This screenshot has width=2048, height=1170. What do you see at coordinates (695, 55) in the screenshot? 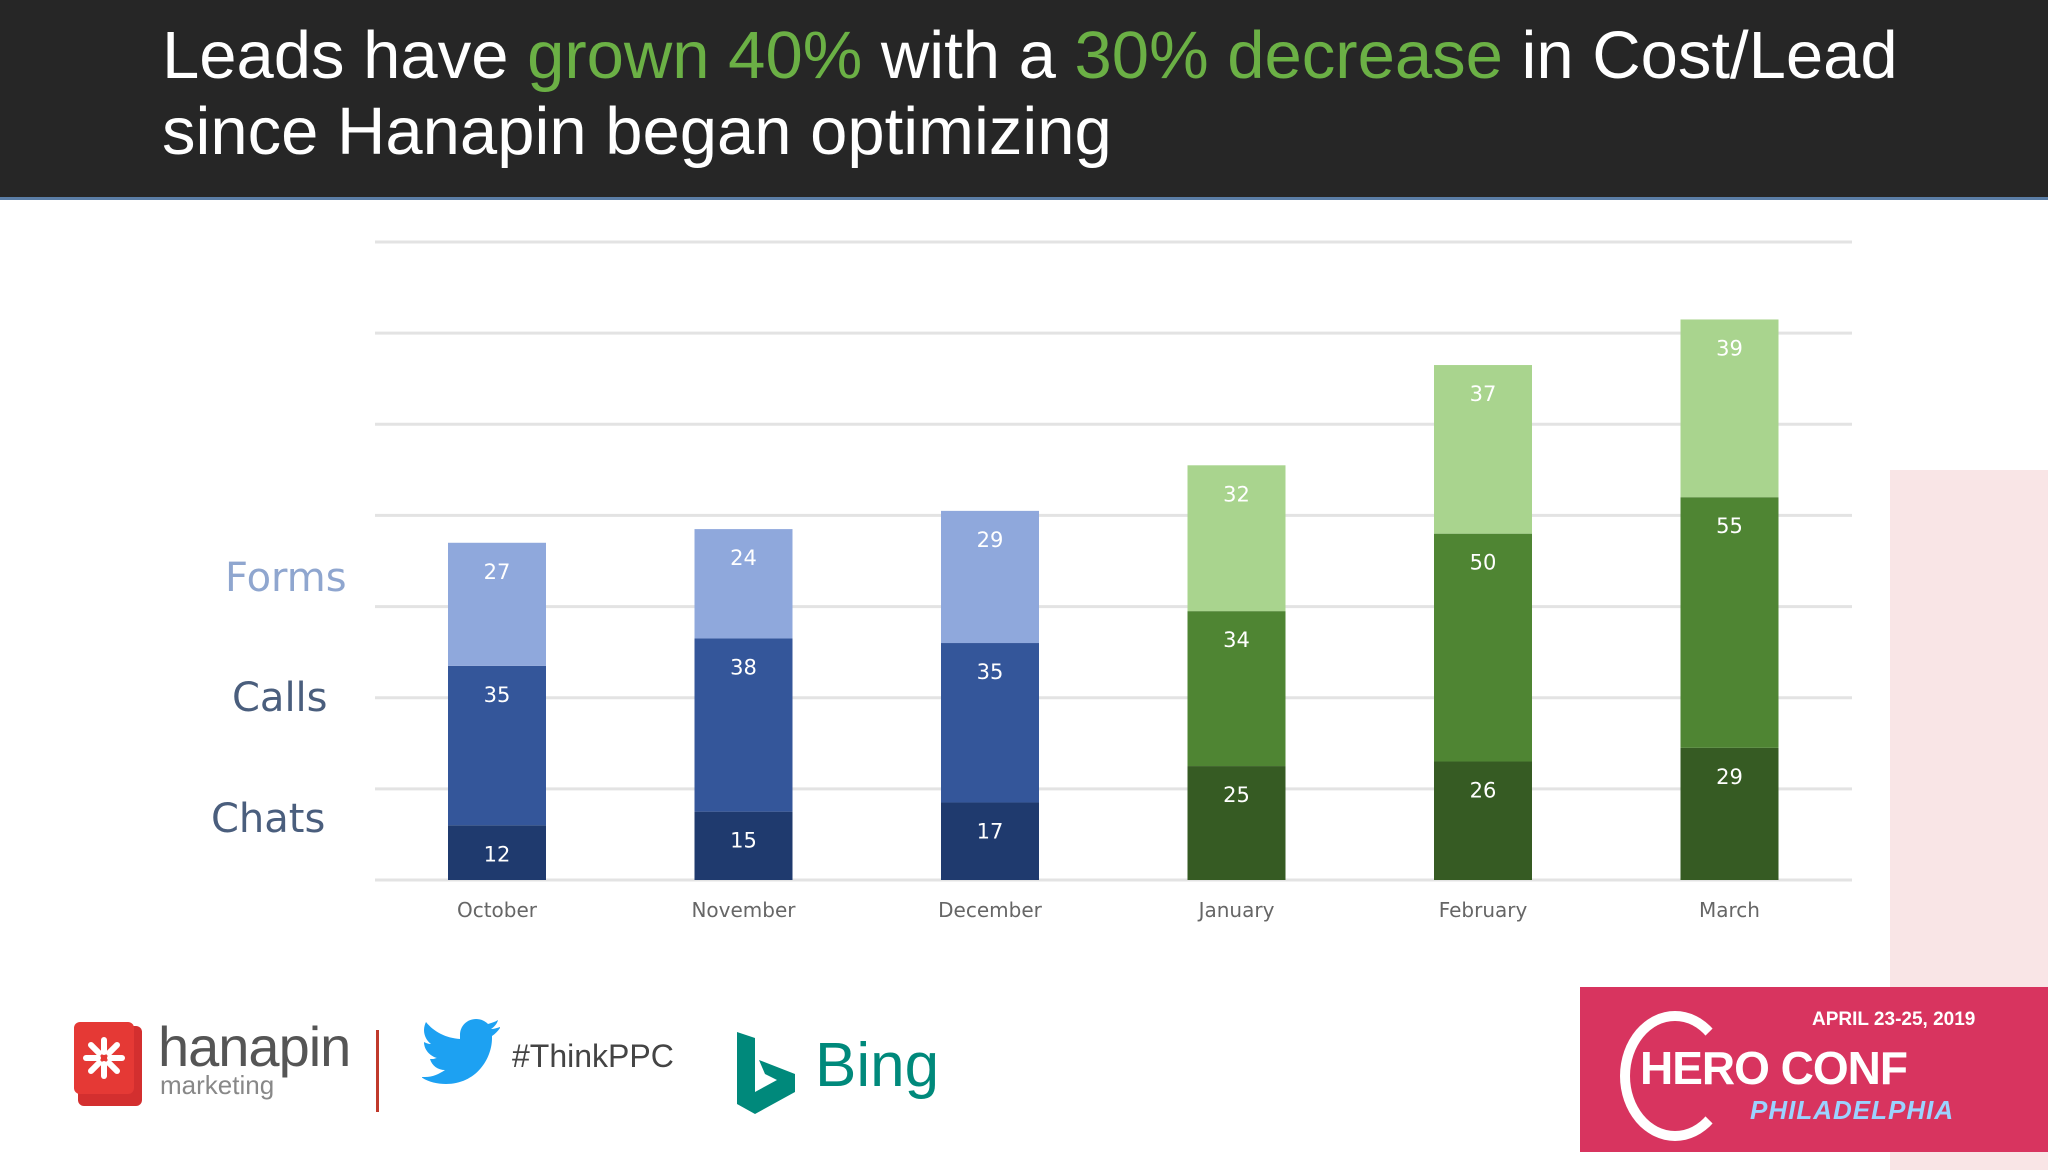
I see `title-part-1: grown 40%` at bounding box center [695, 55].